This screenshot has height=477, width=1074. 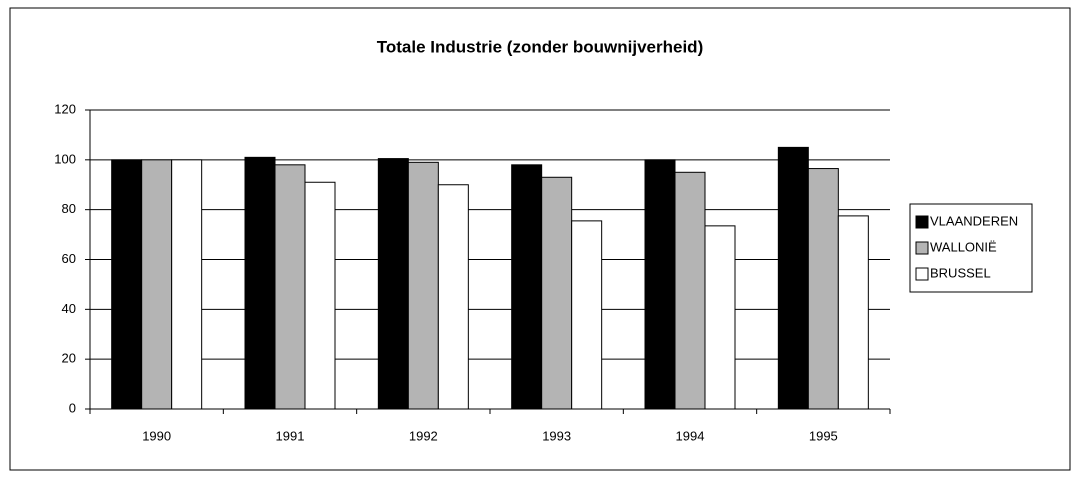 What do you see at coordinates (963, 246) in the screenshot?
I see `legend-label: WALLONIË` at bounding box center [963, 246].